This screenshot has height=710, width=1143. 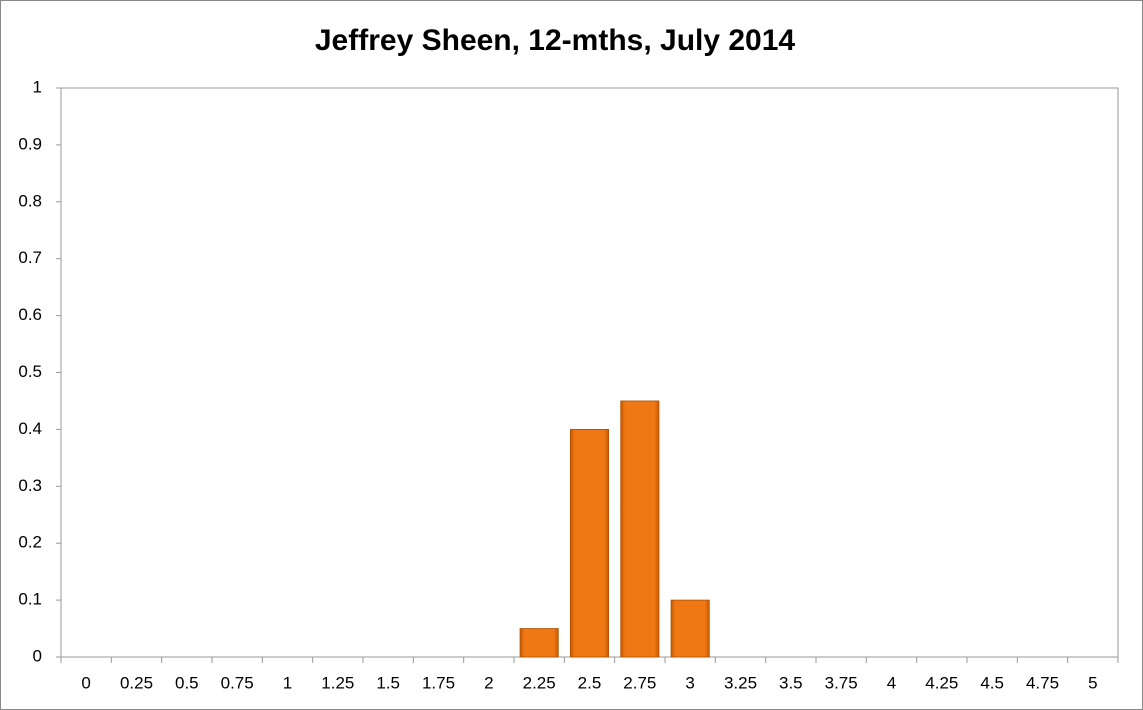 What do you see at coordinates (941, 682) in the screenshot?
I see `x-tick-label: 4.25` at bounding box center [941, 682].